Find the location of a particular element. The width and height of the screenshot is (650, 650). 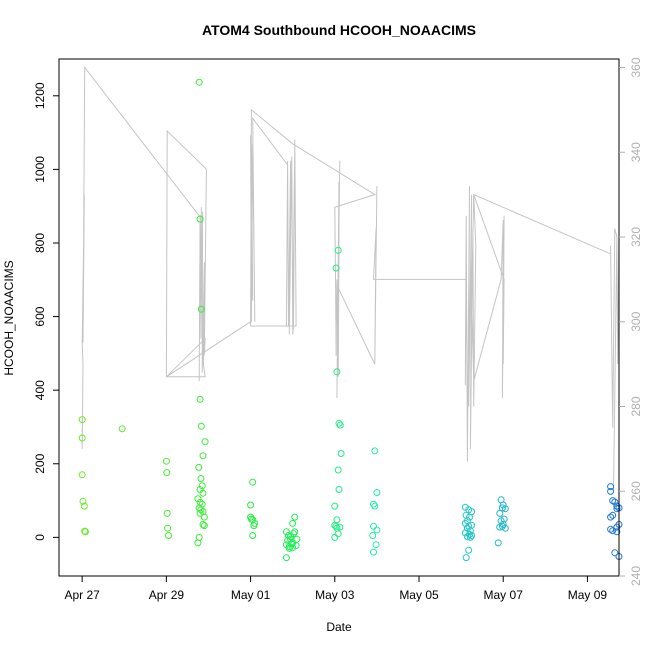

y-tick-label: 400 is located at coordinates (40, 390).